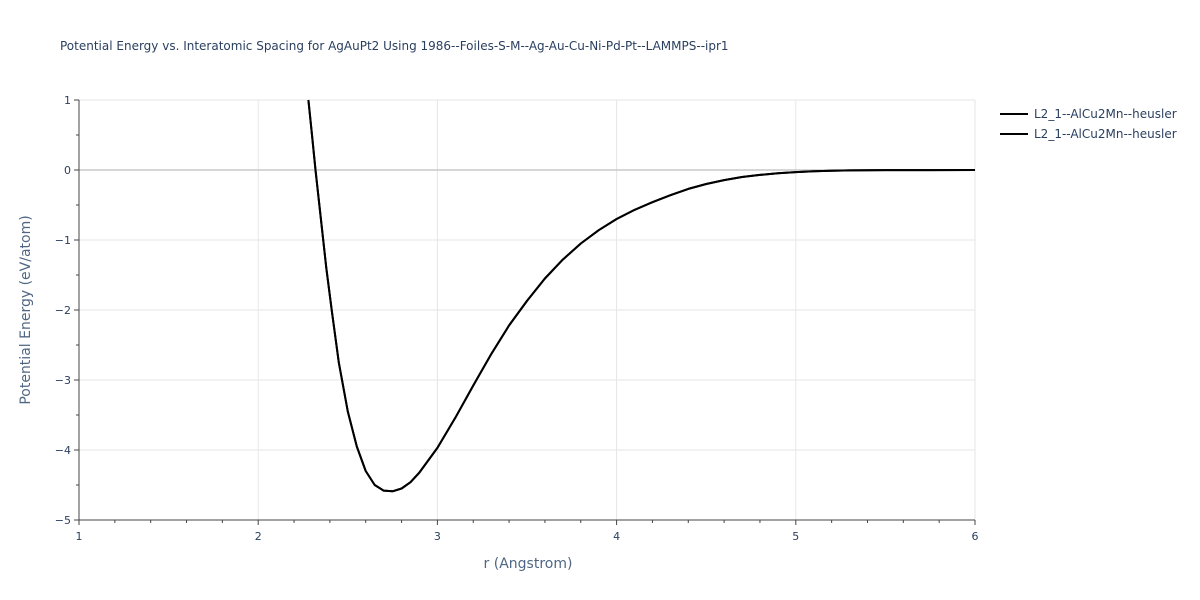 The height and width of the screenshot is (600, 1200). I want to click on y-tick-label: −5, so click(63, 520).